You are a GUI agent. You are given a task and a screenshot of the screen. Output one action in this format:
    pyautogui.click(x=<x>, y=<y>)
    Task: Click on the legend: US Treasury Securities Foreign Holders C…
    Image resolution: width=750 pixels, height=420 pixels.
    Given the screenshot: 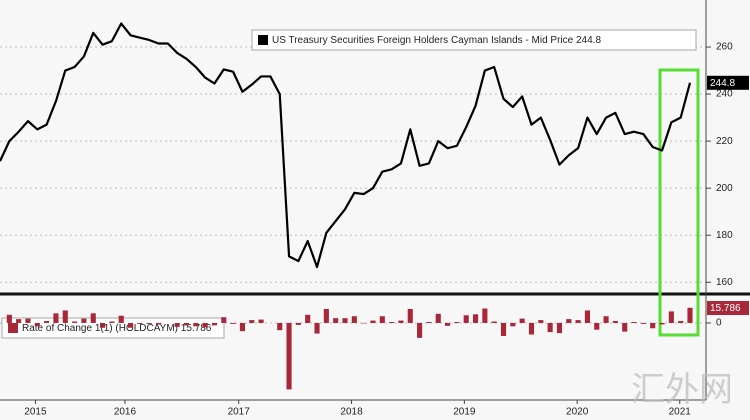 What is the action you would take?
    pyautogui.click(x=474, y=40)
    